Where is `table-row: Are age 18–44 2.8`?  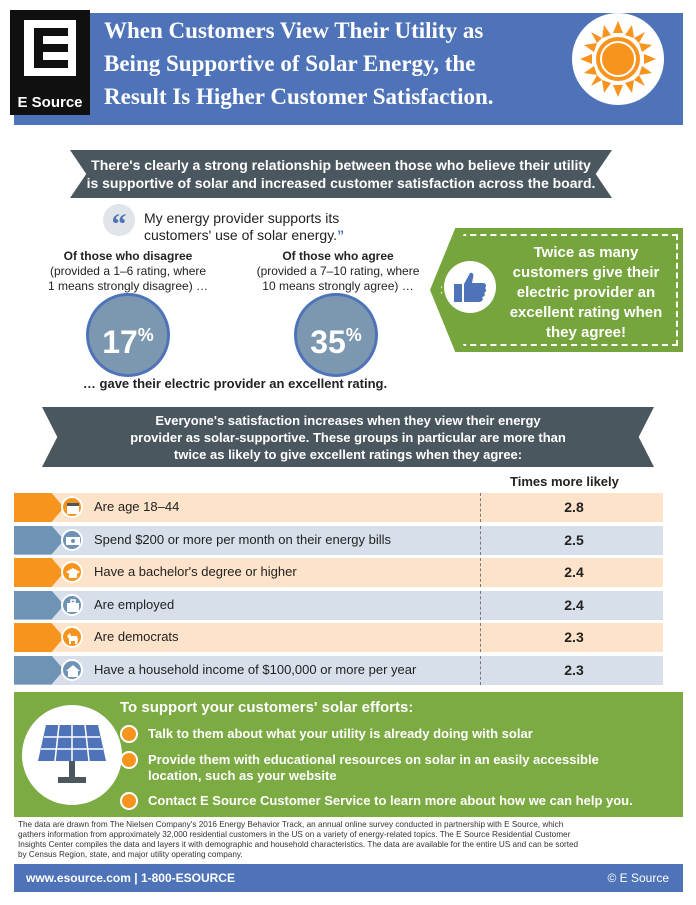 table-row: Are age 18–44 2.8 is located at coordinates (338, 507).